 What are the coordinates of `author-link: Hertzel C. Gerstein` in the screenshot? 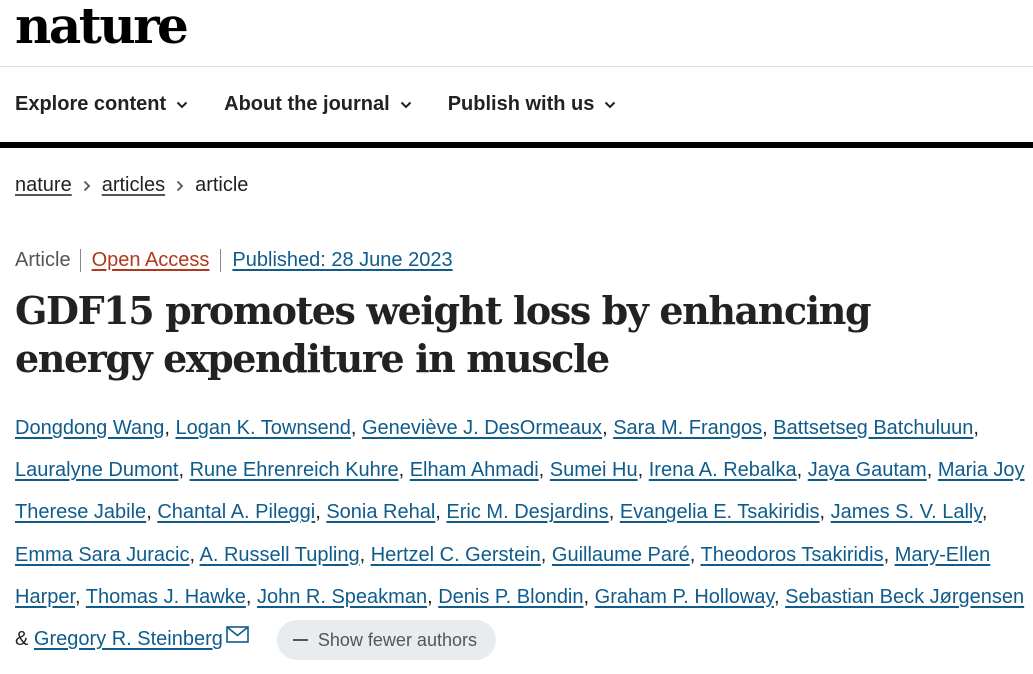 It's located at (455, 554).